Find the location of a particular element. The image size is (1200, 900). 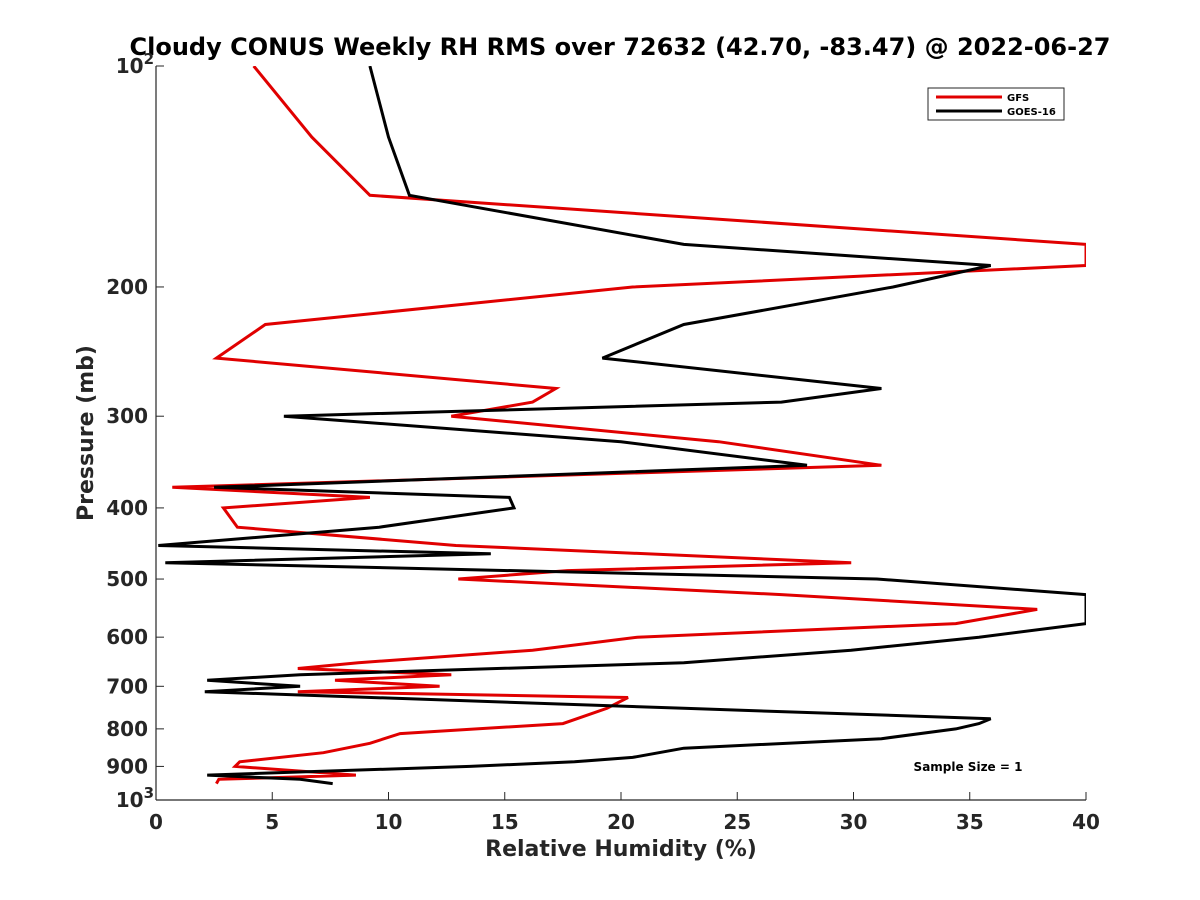

y-tick-label: 700 is located at coordinates (127, 686).